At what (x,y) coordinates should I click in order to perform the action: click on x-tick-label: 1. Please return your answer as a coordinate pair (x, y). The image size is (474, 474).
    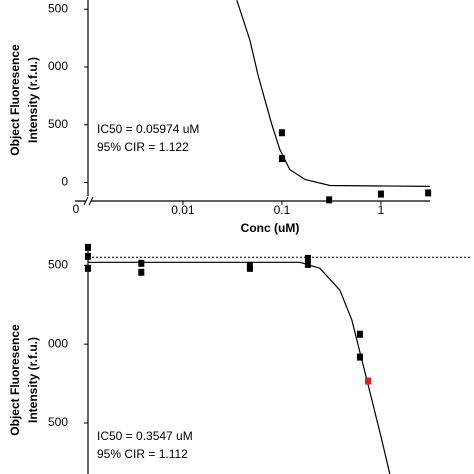
    Looking at the image, I should click on (381, 210).